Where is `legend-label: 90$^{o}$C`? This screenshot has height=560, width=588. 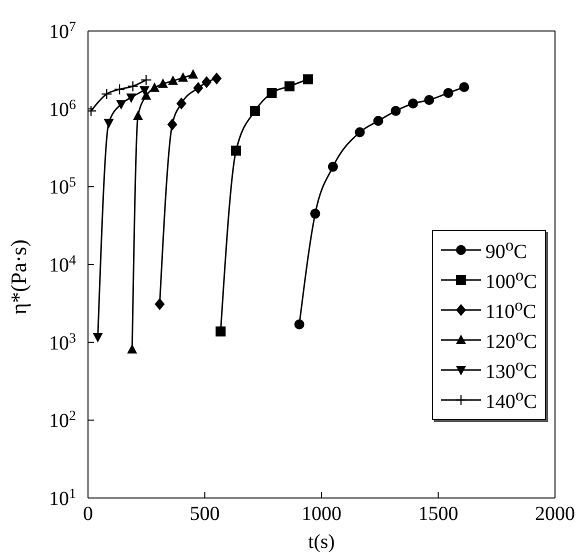
legend-label: 90$^{o}$C is located at coordinates (506, 250).